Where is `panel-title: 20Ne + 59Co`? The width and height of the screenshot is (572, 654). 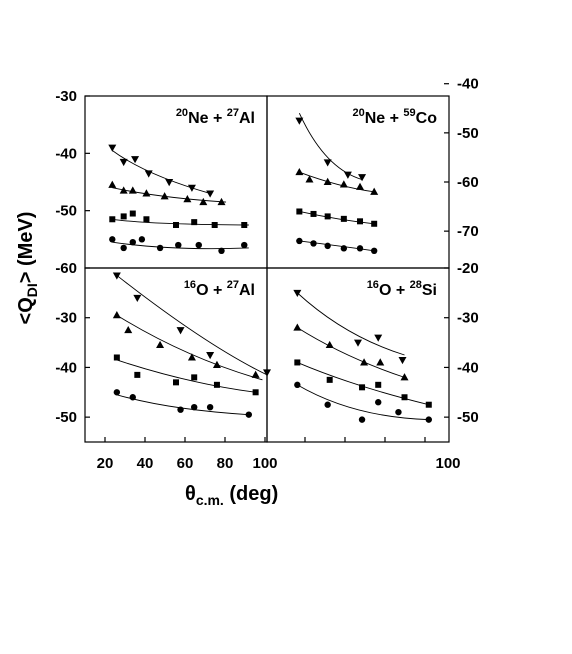
panel-title: 20Ne + 59Co is located at coordinates (394, 117).